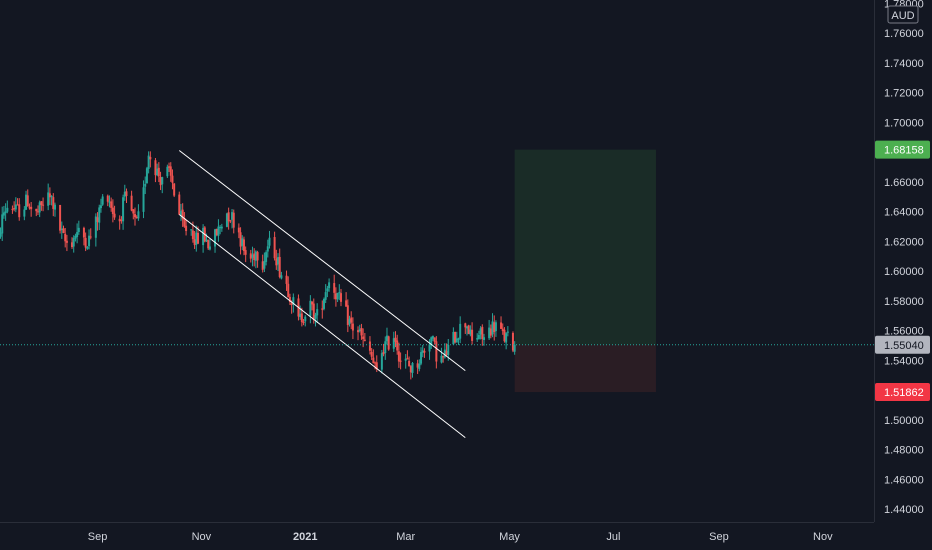 The height and width of the screenshot is (550, 932). What do you see at coordinates (902, 149) in the screenshot?
I see `take-profit-badge: 1.68158` at bounding box center [902, 149].